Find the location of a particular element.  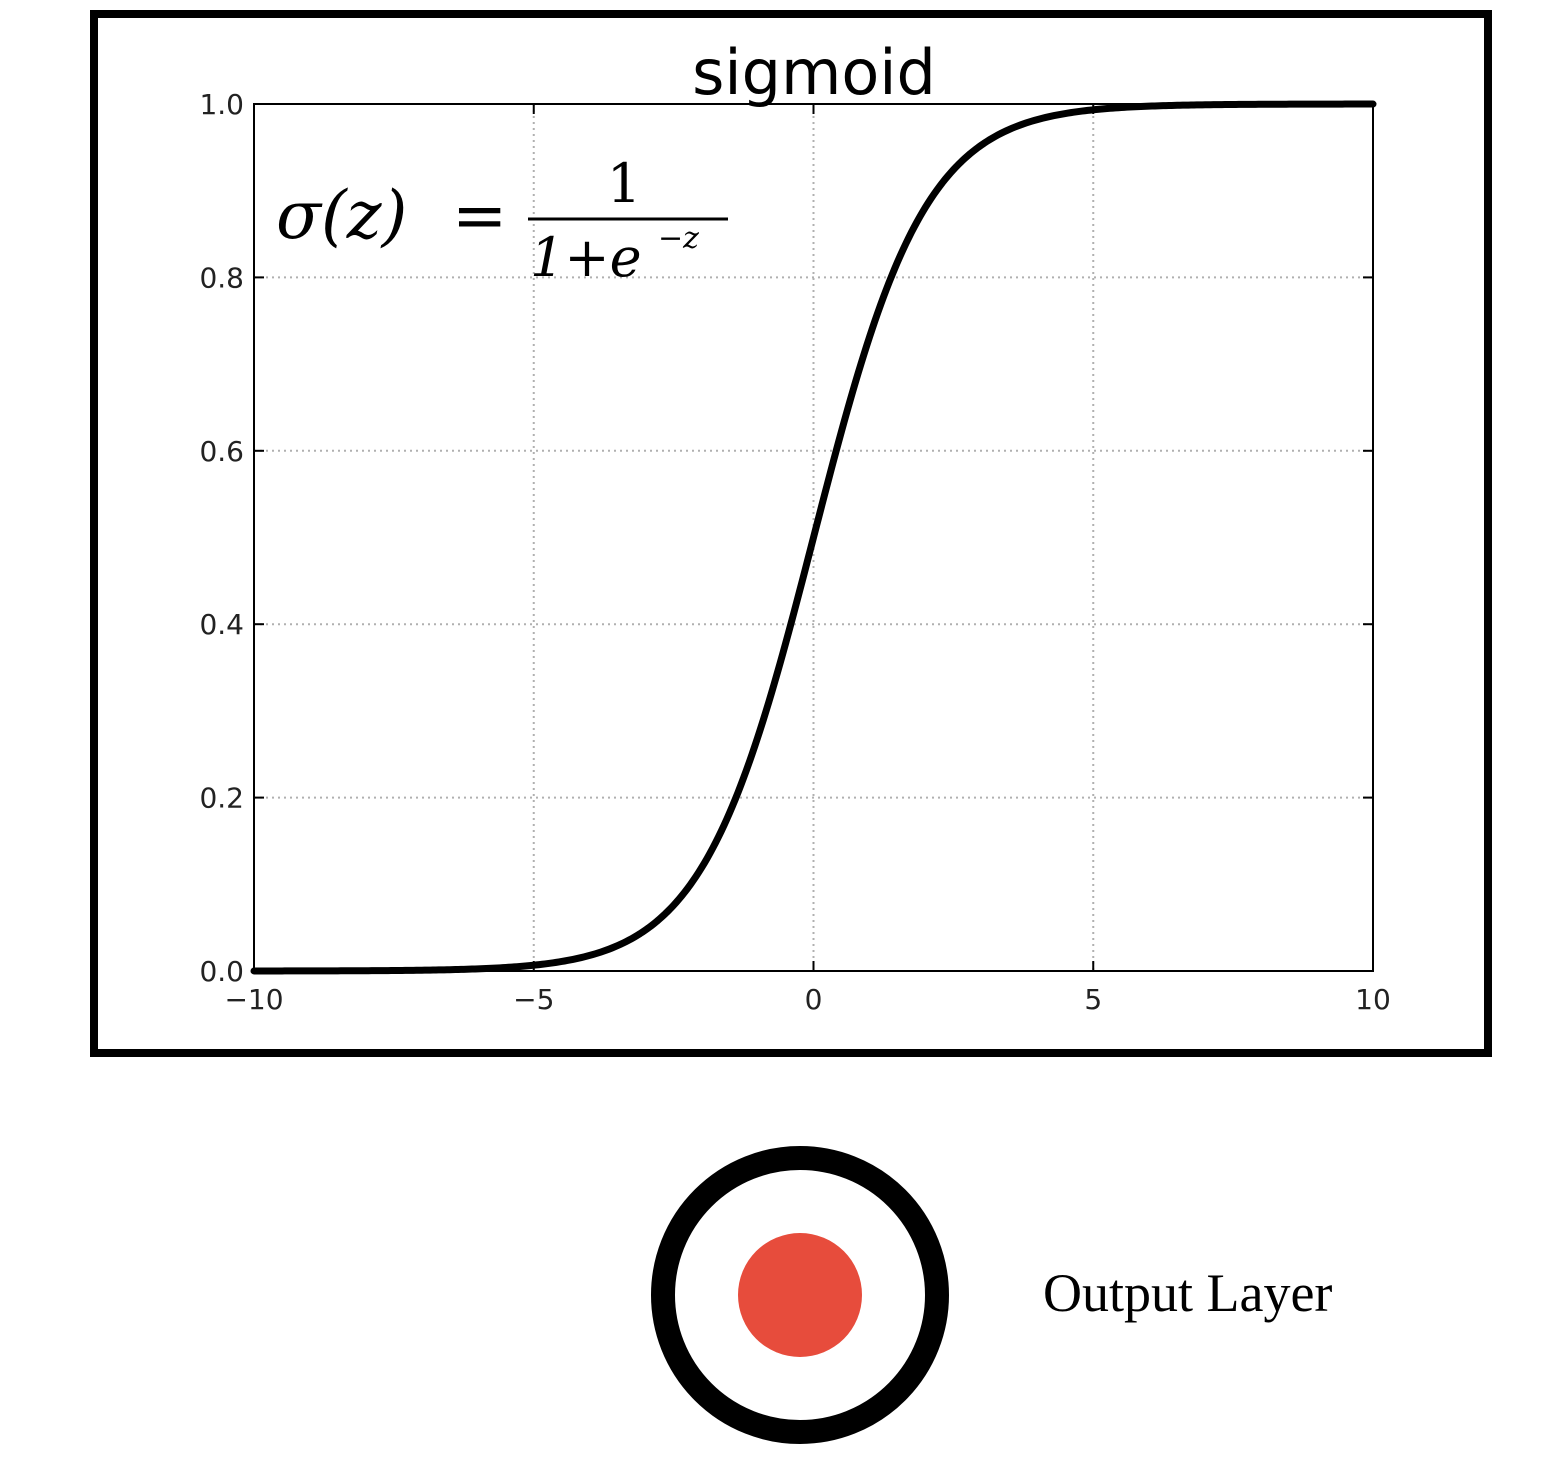

y-tick-label: 0.8 is located at coordinates (221, 277).